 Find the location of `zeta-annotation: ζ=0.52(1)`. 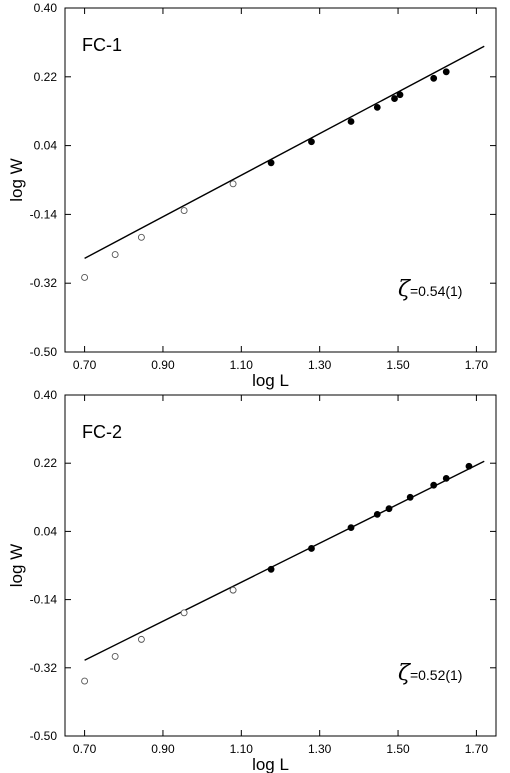

zeta-annotation: ζ=0.52(1) is located at coordinates (430, 673).